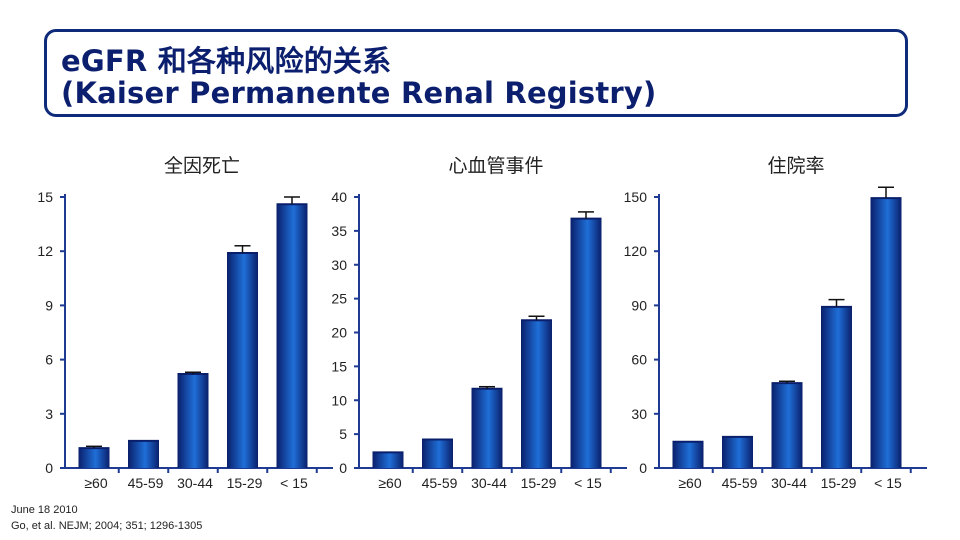 This screenshot has height=540, width=960. Describe the element at coordinates (49, 414) in the screenshot. I see `y-tick-label: 3` at that location.